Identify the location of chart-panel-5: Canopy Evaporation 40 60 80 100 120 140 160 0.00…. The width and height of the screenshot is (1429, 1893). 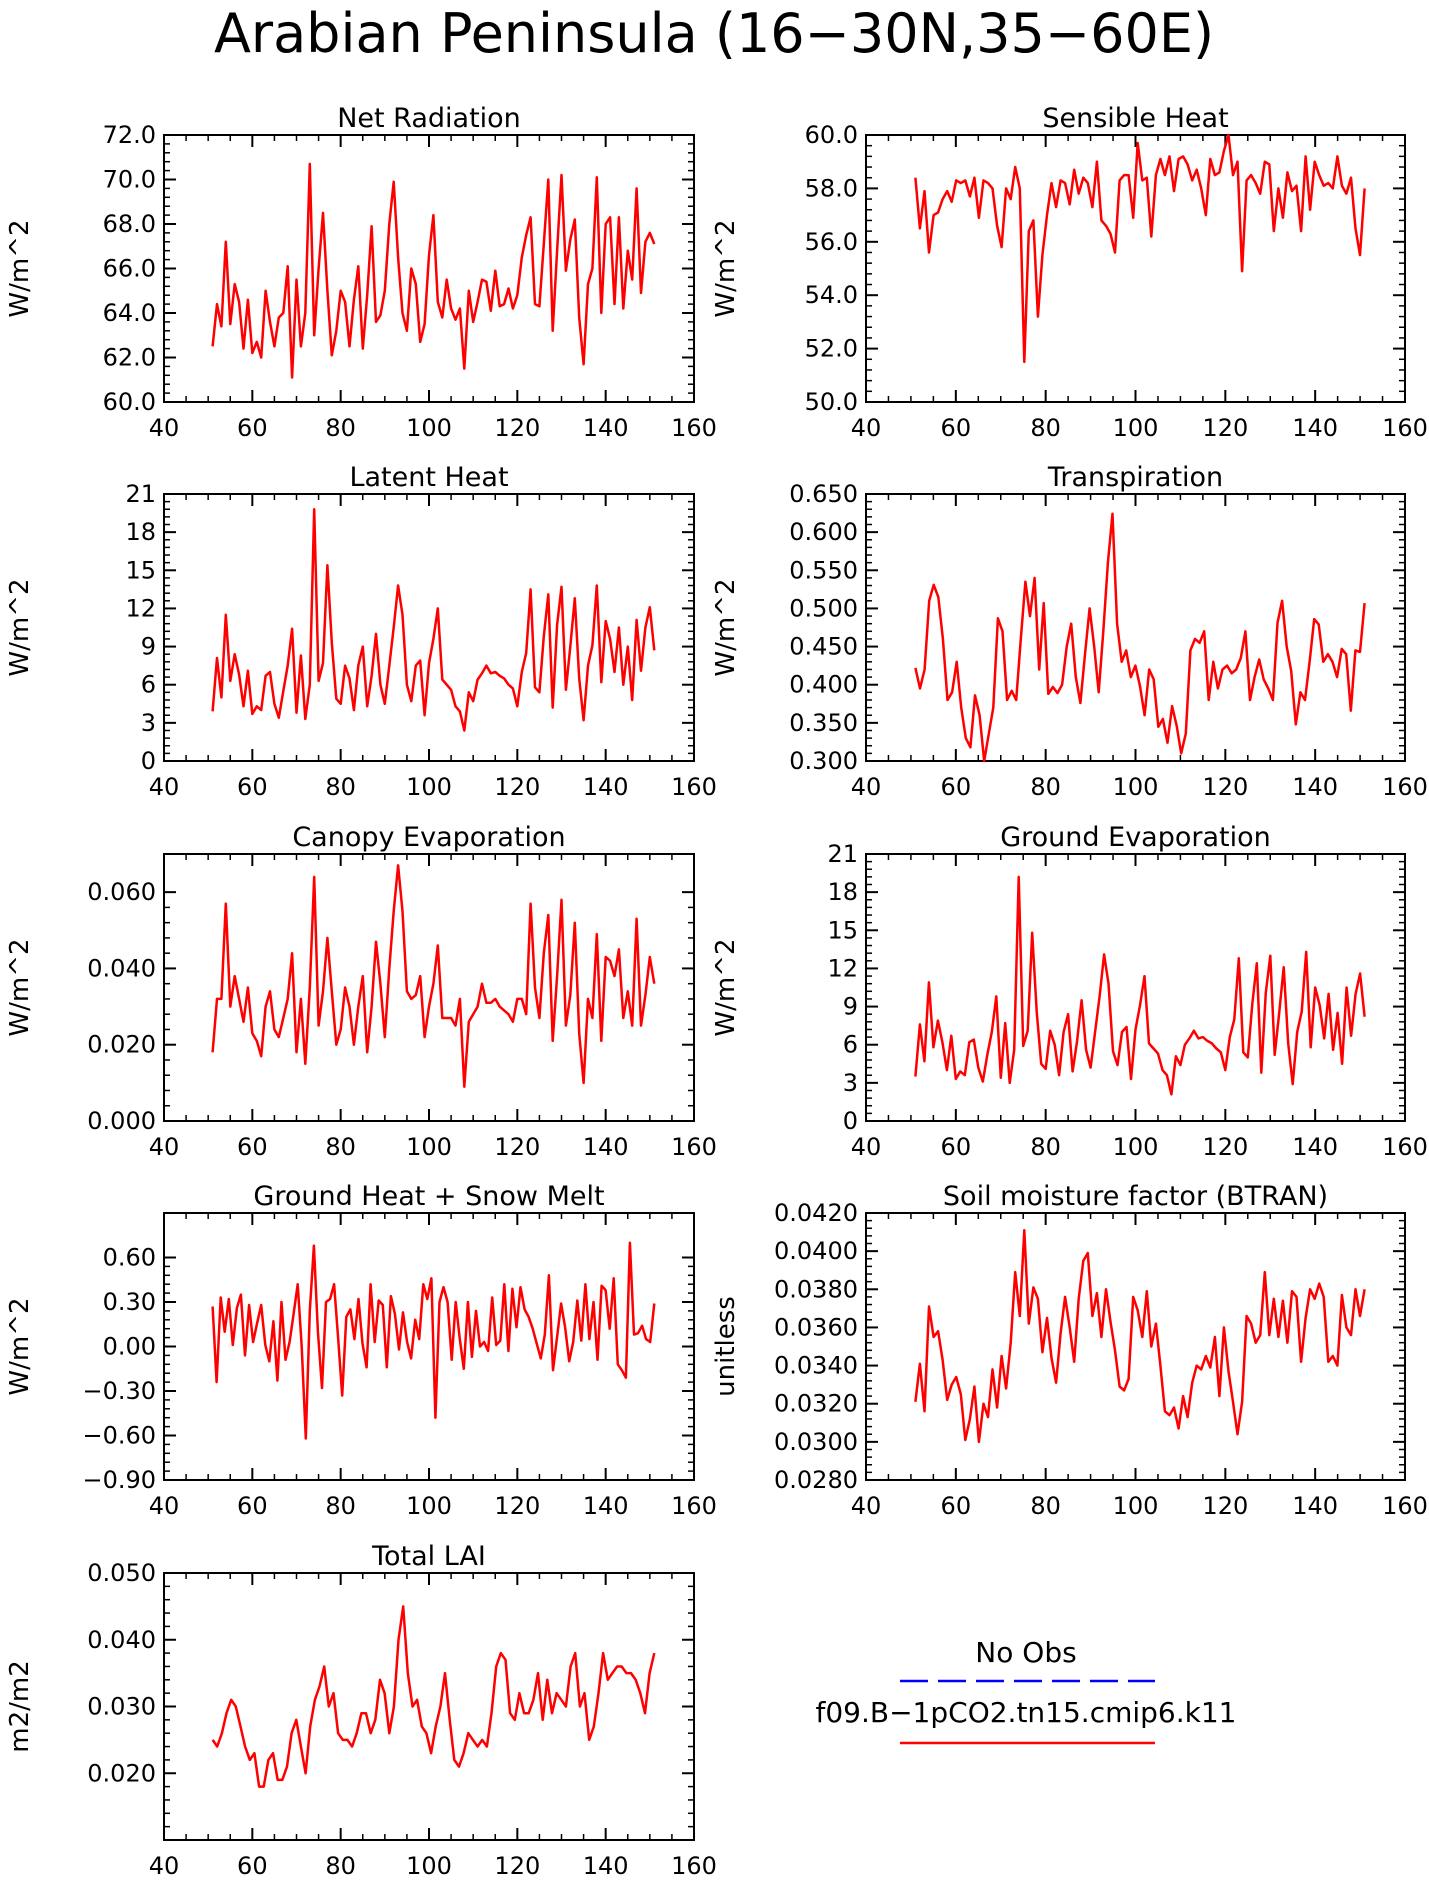
(361, 991).